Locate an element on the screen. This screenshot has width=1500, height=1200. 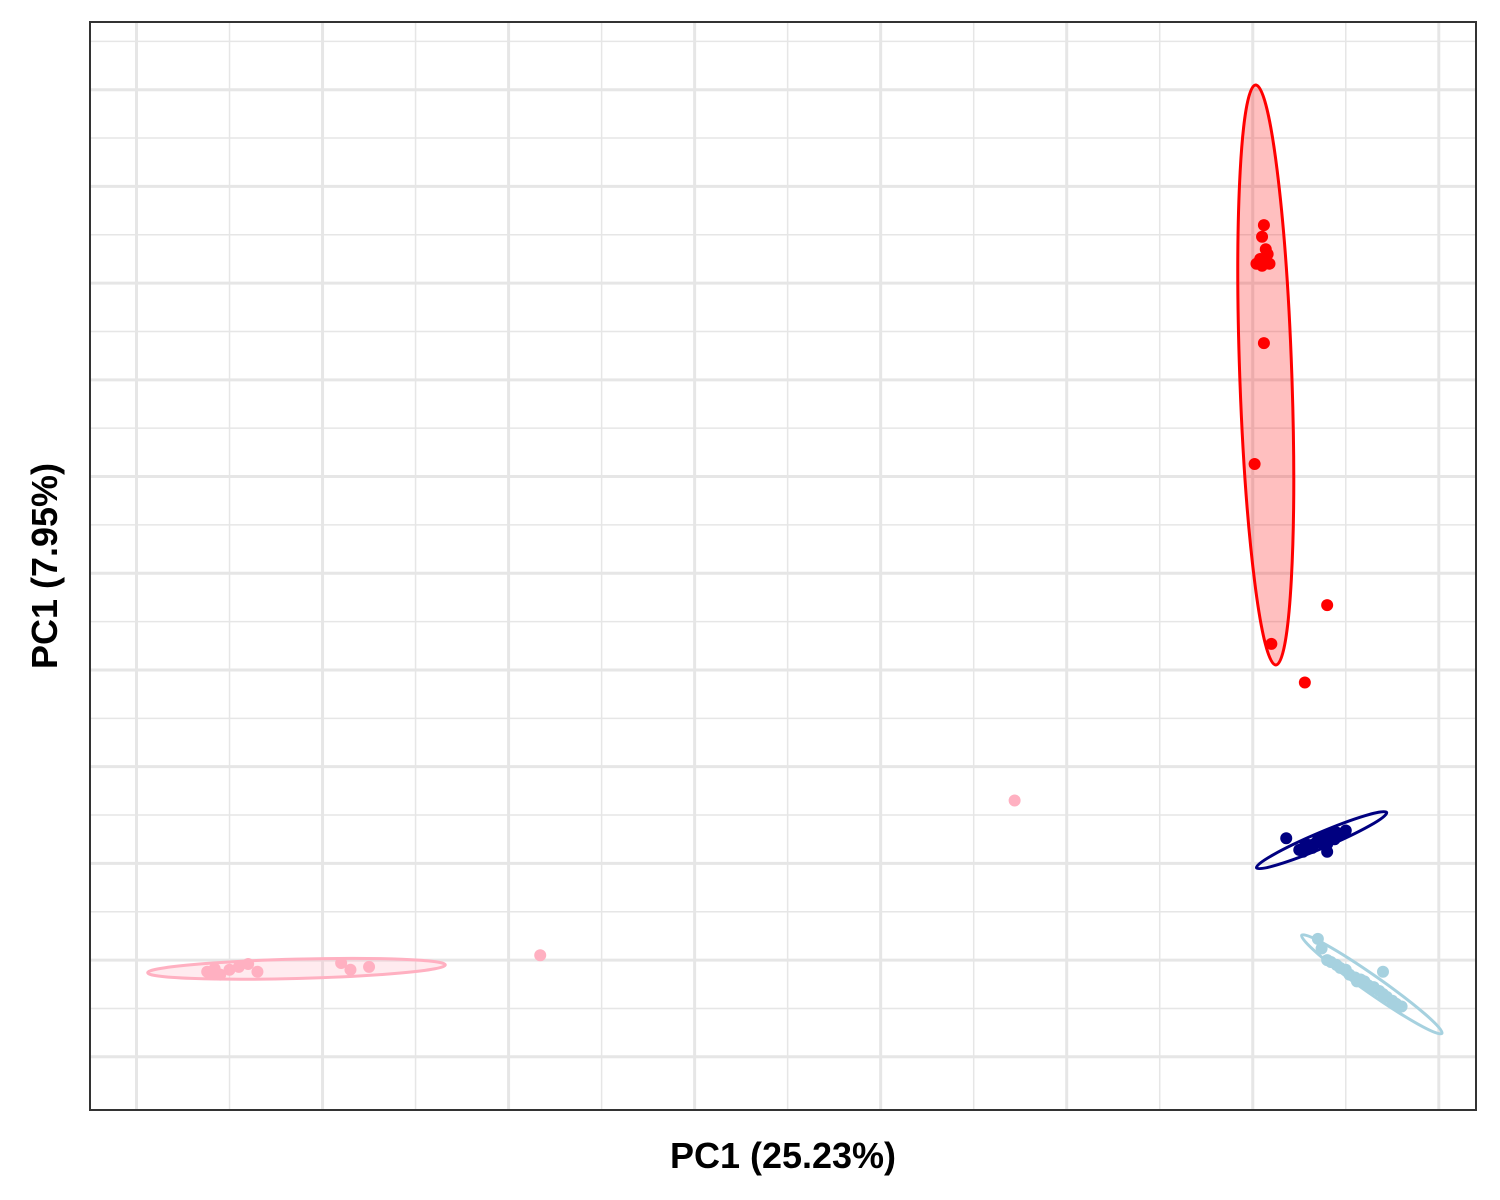
x-axis-title: PC1 (25.23%) is located at coordinates (783, 1155).